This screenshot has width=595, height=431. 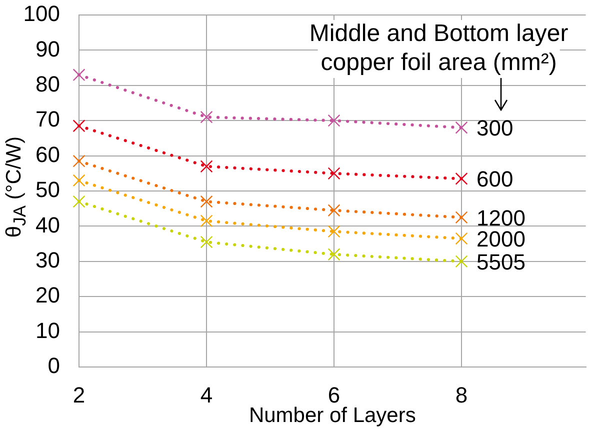 What do you see at coordinates (438, 48) in the screenshot?
I see `legend-title: Middle and Bottom layer copper foil area (mm²)` at bounding box center [438, 48].